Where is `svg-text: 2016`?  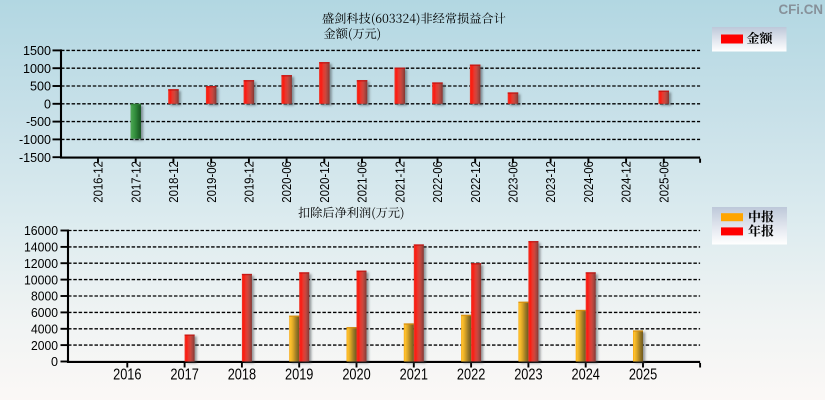
svg-text: 2016 is located at coordinates (127, 374).